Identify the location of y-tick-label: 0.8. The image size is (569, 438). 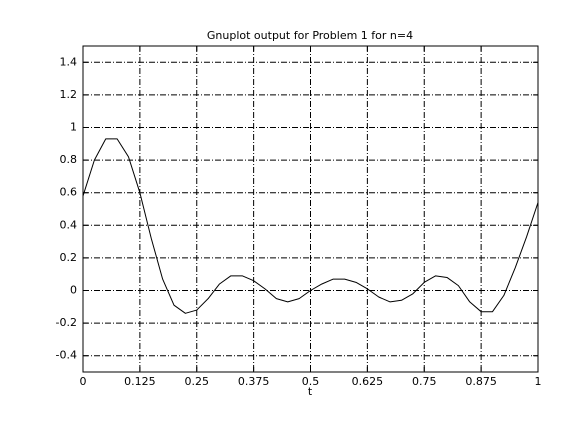
(69, 159).